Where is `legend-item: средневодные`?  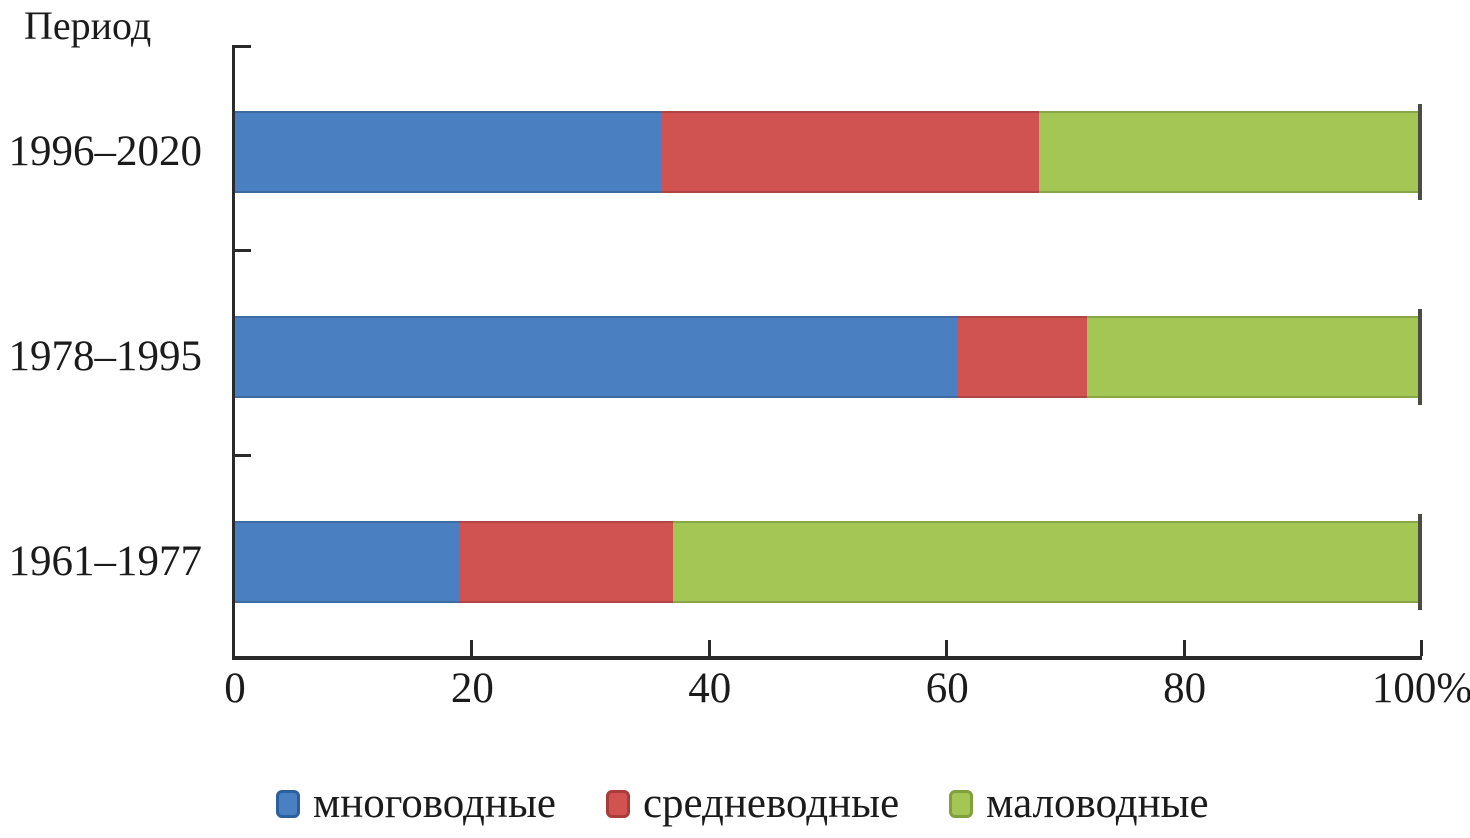 legend-item: средневодные is located at coordinates (752, 803).